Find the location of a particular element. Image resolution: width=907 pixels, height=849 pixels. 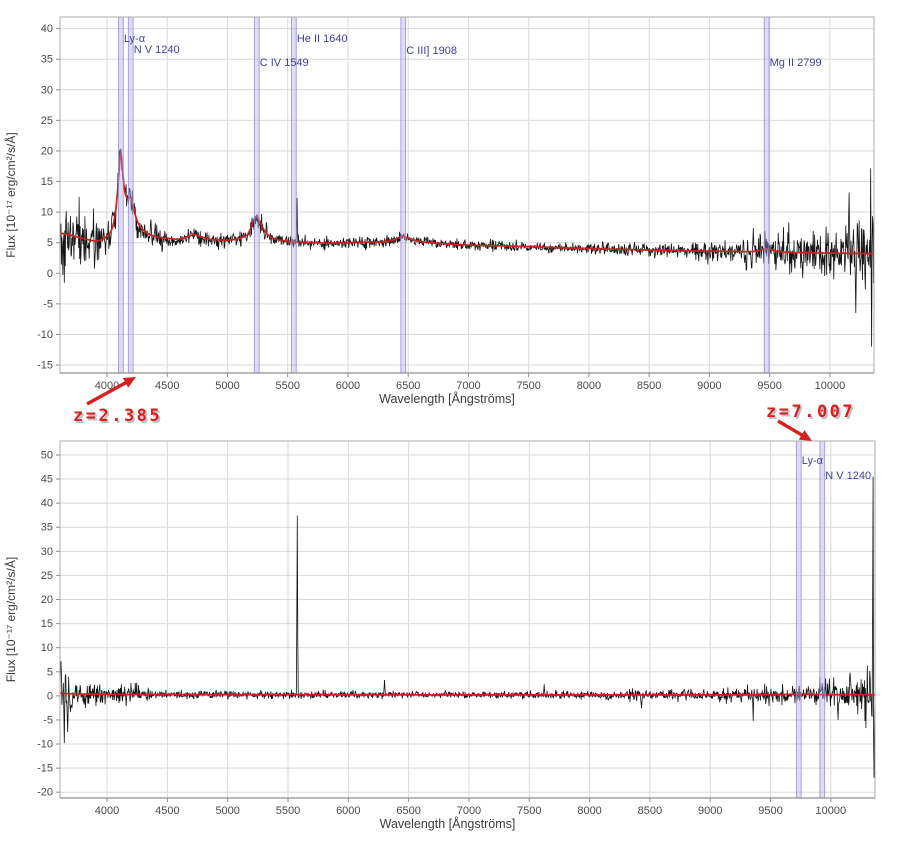

emission-line-label: He II 1640 is located at coordinates (322, 39).